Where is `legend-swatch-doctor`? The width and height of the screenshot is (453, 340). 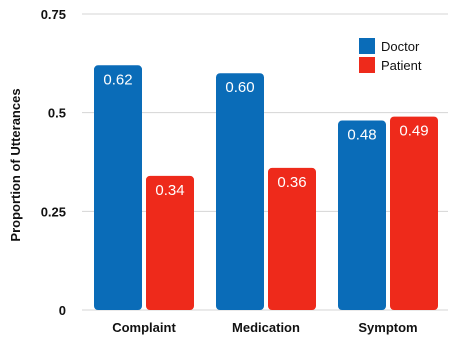 legend-swatch-doctor is located at coordinates (367, 46).